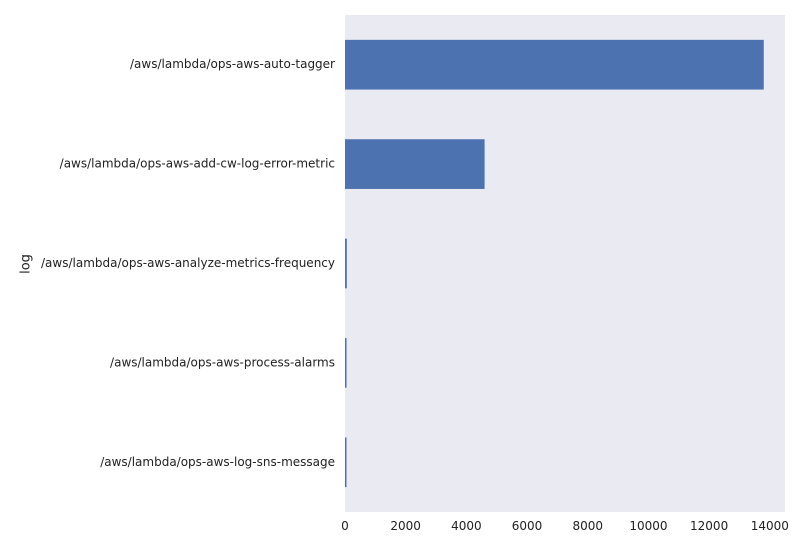  I want to click on category-label: /aws/lambda/ops-aws-auto-tagger, so click(232, 64).